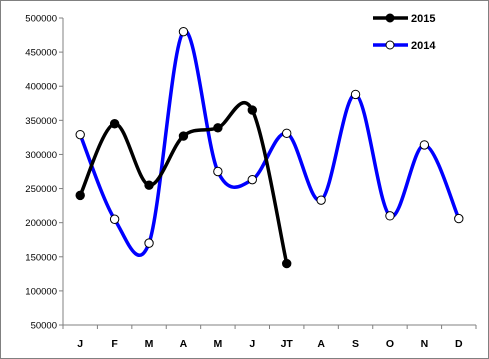 The height and width of the screenshot is (359, 489). Describe the element at coordinates (41, 291) in the screenshot. I see `y-tick-label: 100000` at that location.